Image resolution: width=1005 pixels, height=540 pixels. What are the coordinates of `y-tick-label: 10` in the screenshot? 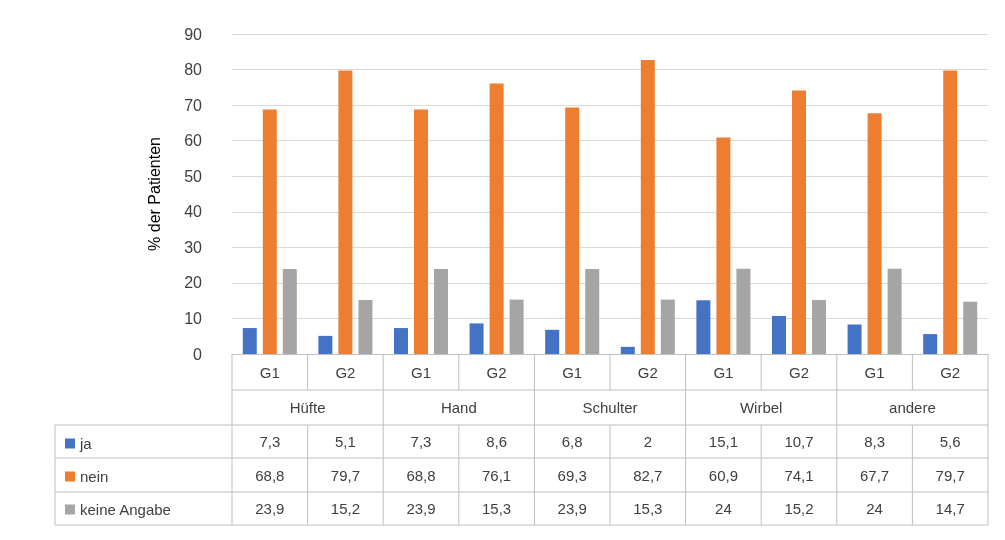 It's located at (193, 318).